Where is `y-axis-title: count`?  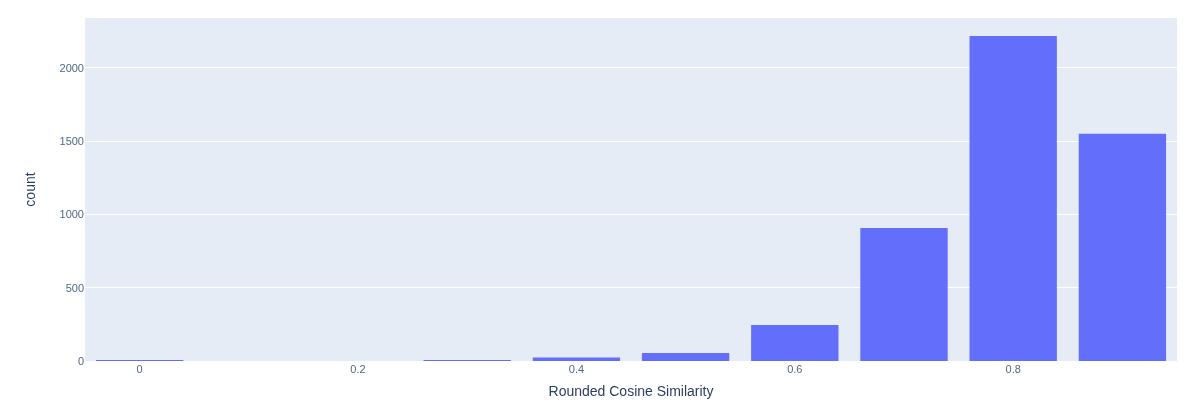 y-axis-title: count is located at coordinates (30, 189).